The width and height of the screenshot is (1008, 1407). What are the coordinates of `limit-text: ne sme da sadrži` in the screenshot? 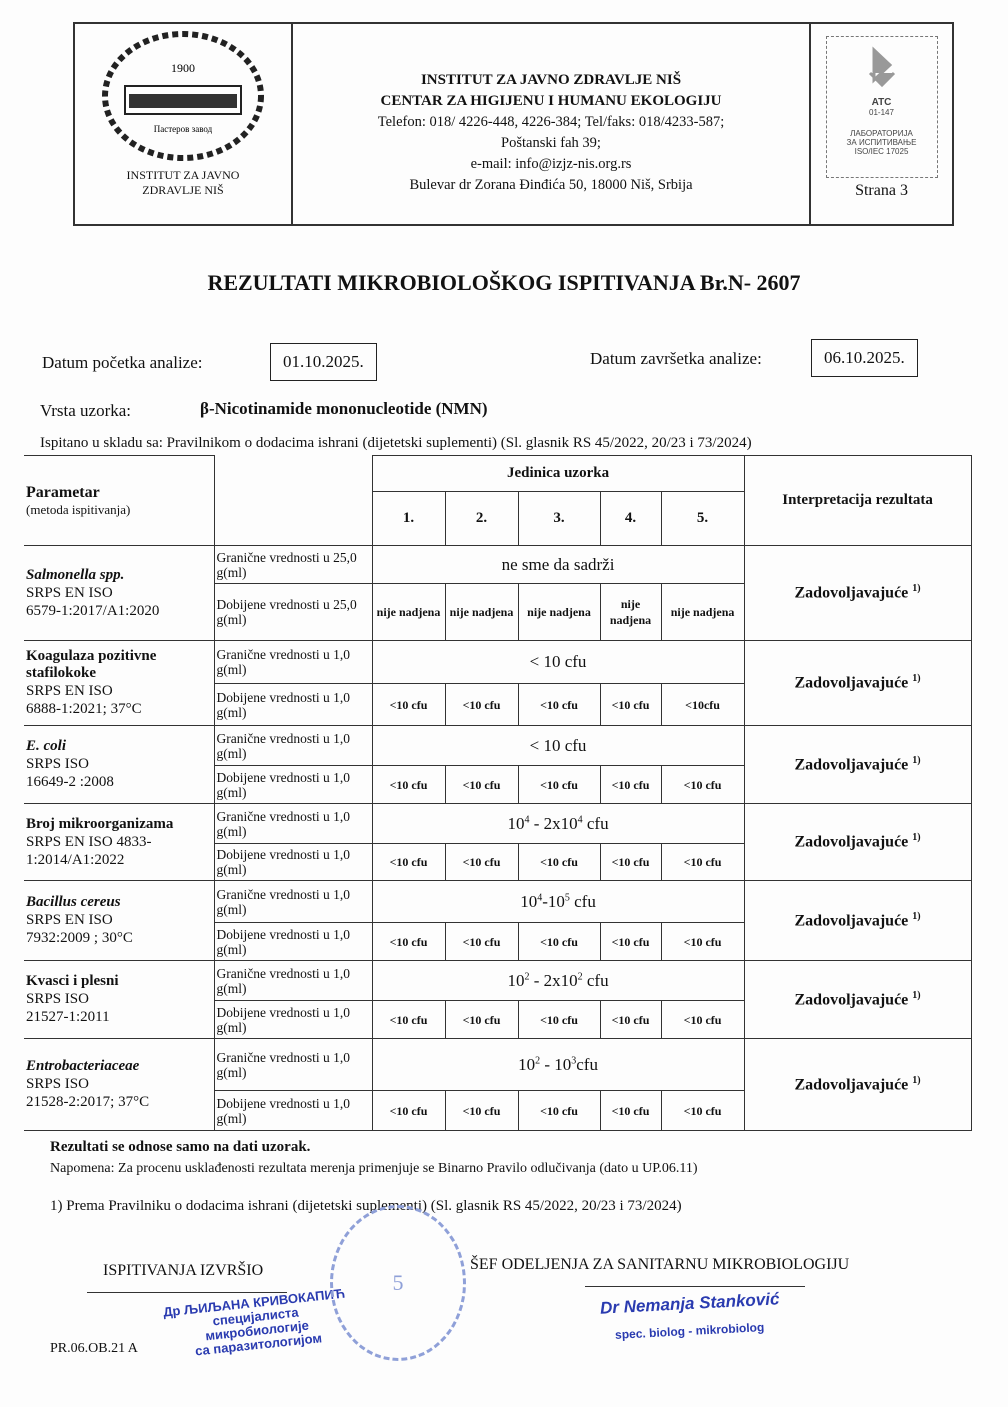 It's located at (558, 564).